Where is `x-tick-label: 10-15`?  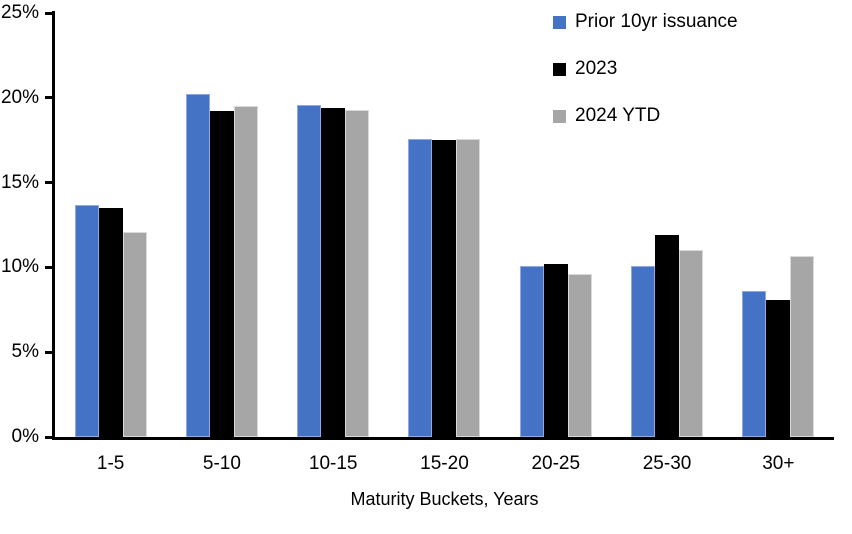 x-tick-label: 10-15 is located at coordinates (333, 463).